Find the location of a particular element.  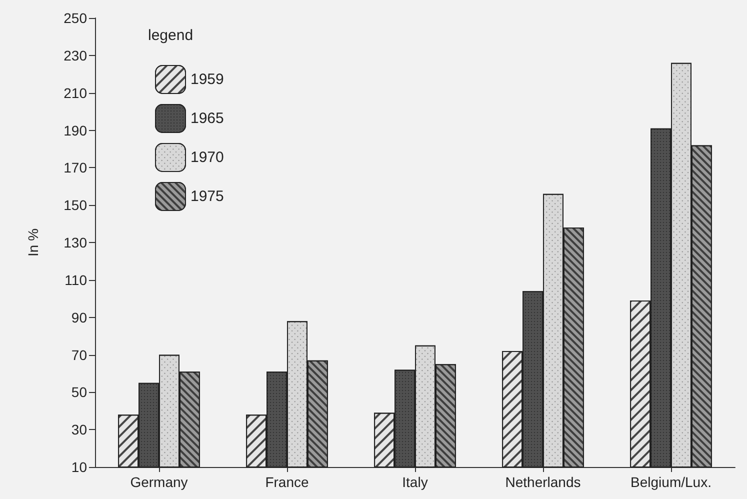

y-tick-label: 250 is located at coordinates (76, 18).